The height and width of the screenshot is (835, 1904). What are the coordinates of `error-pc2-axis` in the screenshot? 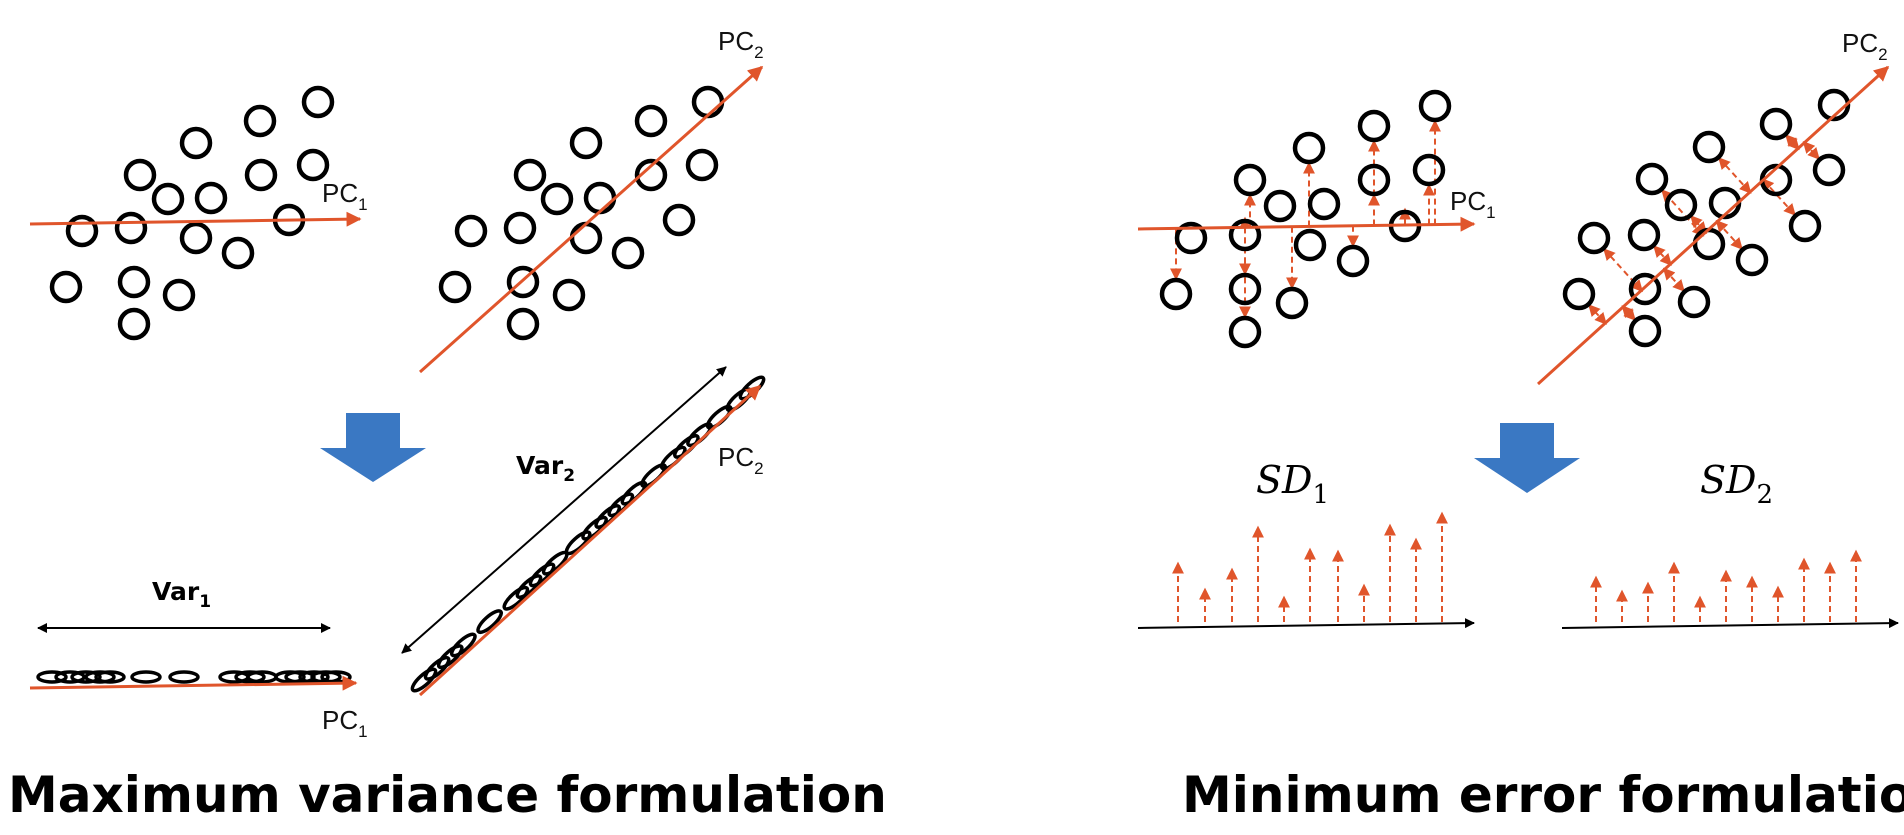 It's located at (1713, 225).